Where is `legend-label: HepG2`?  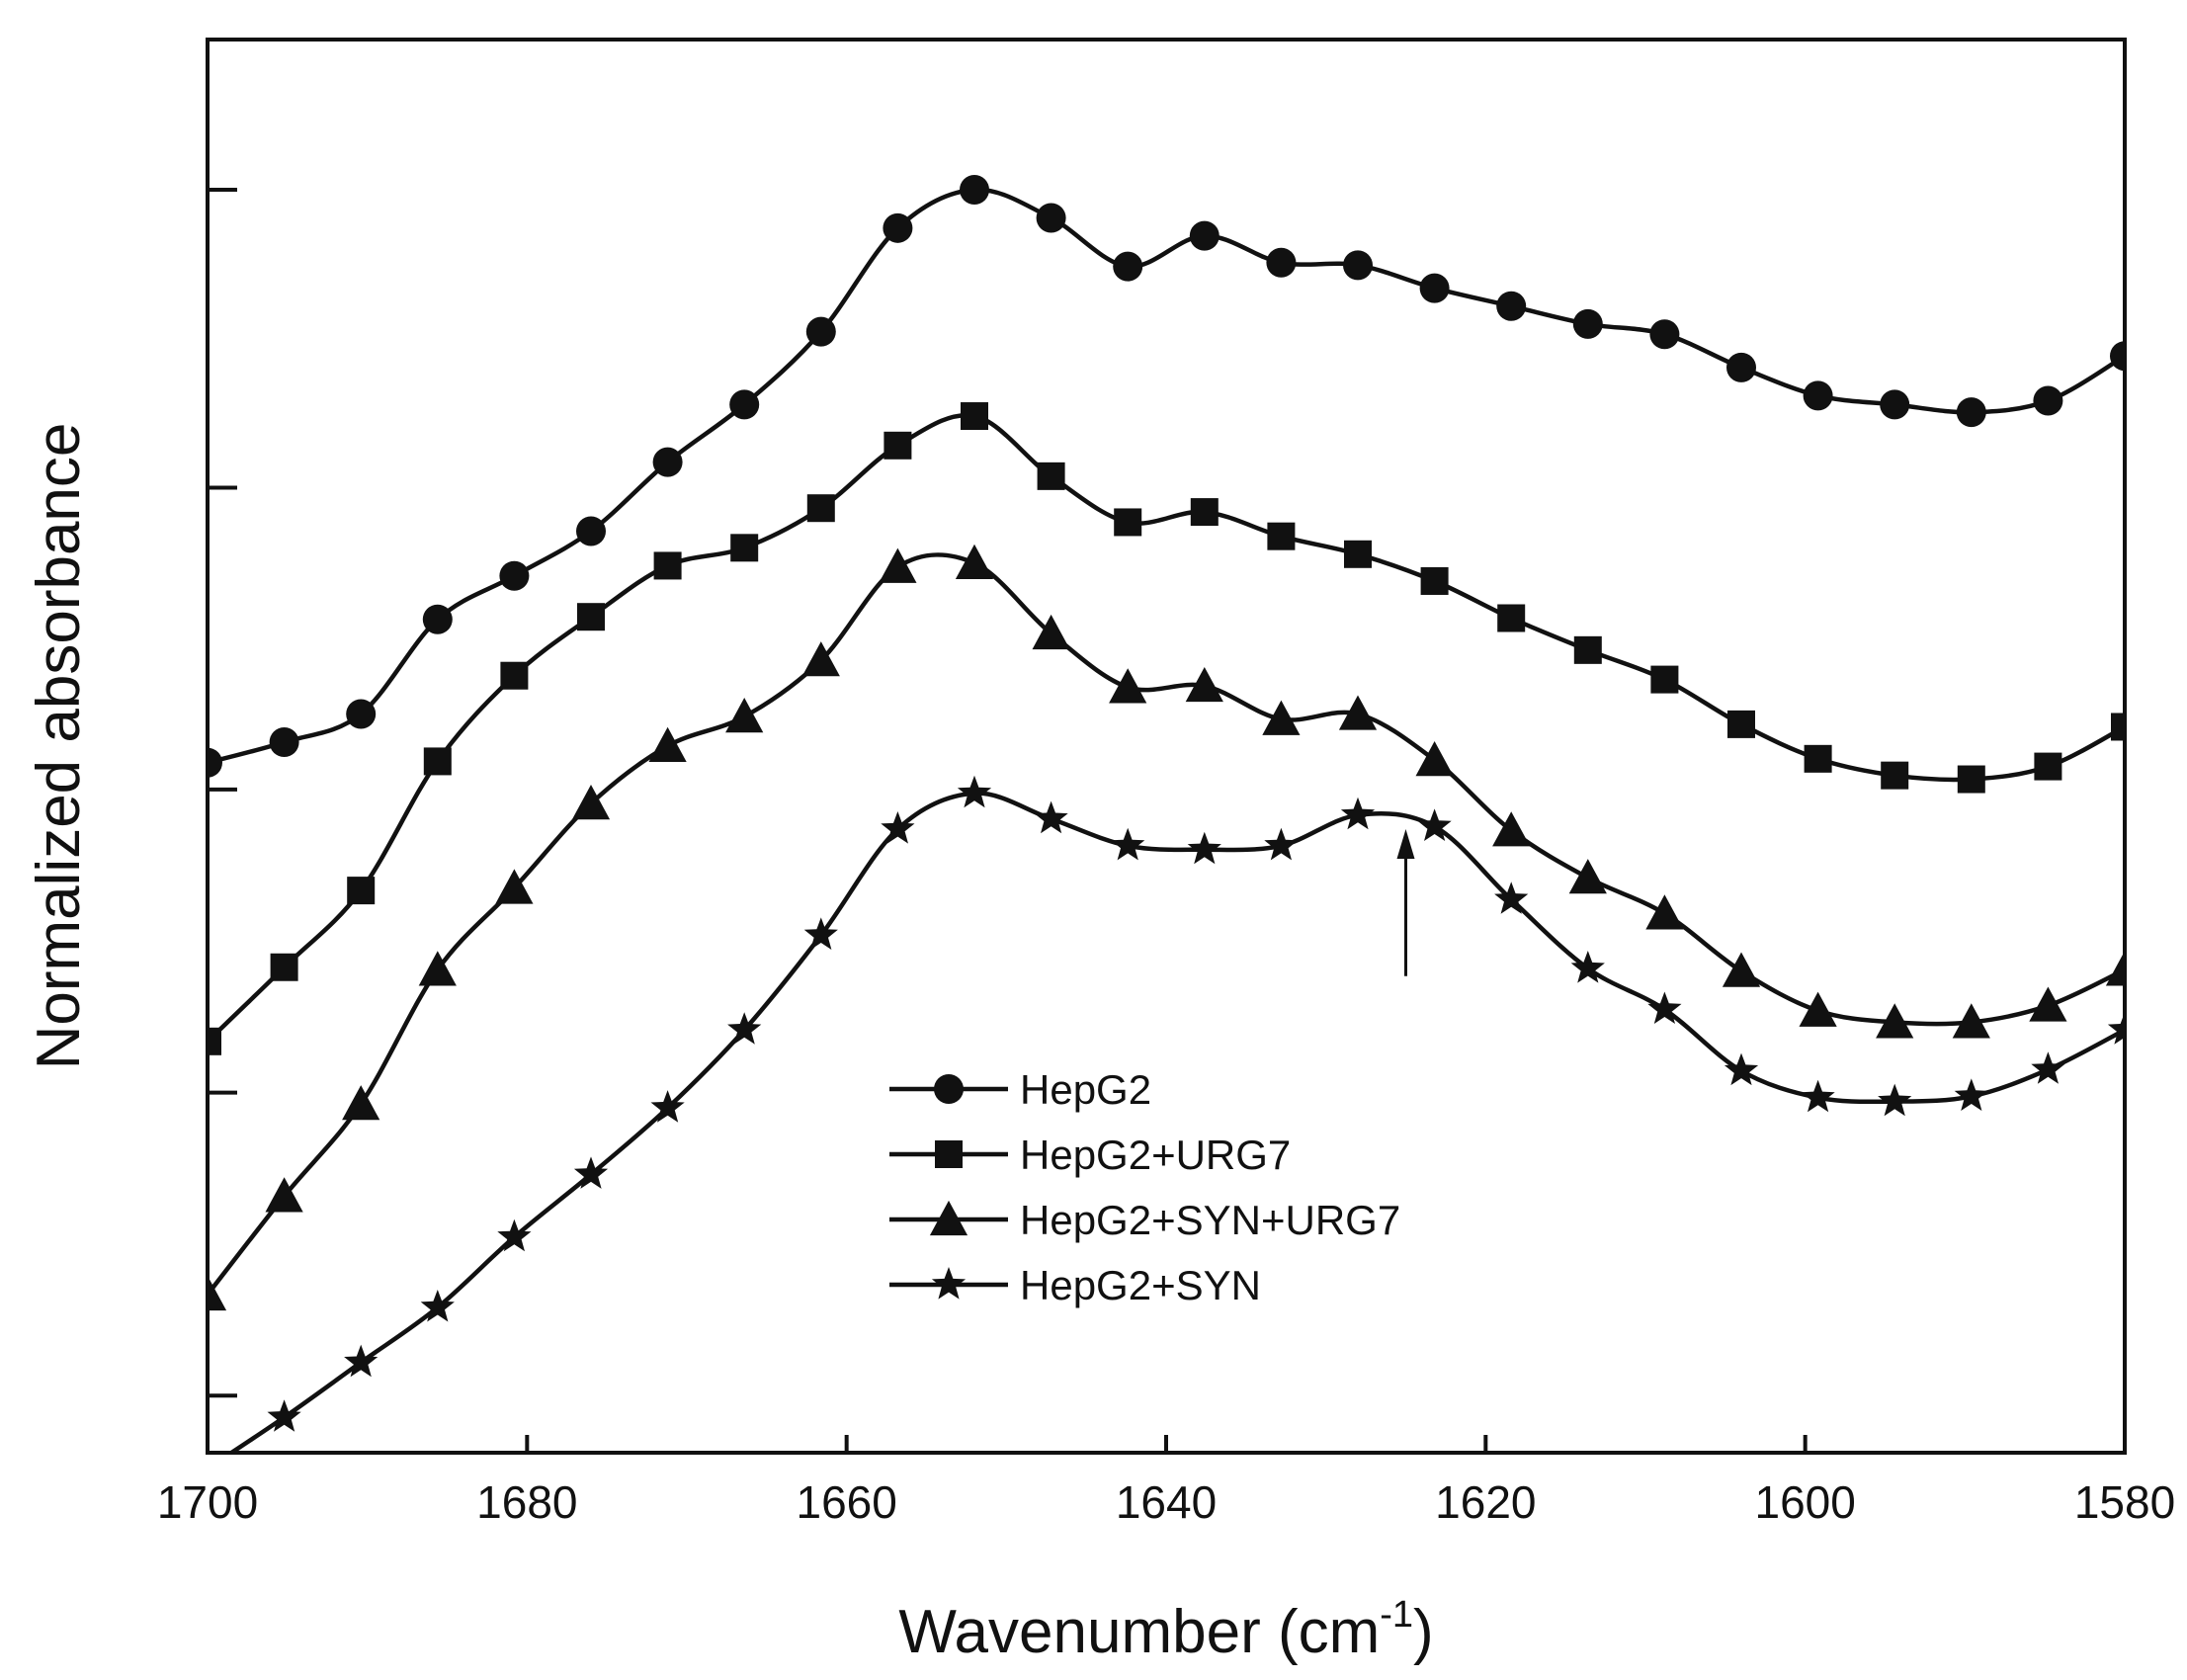
legend-label: HepG2 is located at coordinates (1085, 1089).